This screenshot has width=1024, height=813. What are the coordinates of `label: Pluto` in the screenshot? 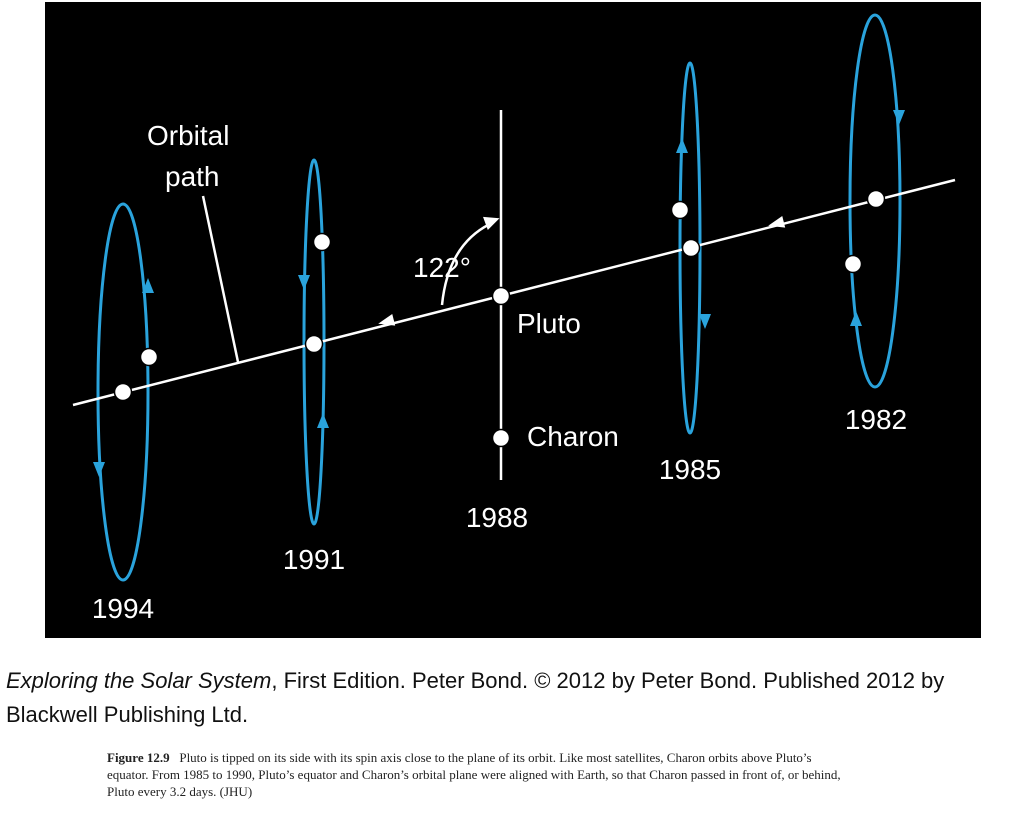 It's located at (549, 323).